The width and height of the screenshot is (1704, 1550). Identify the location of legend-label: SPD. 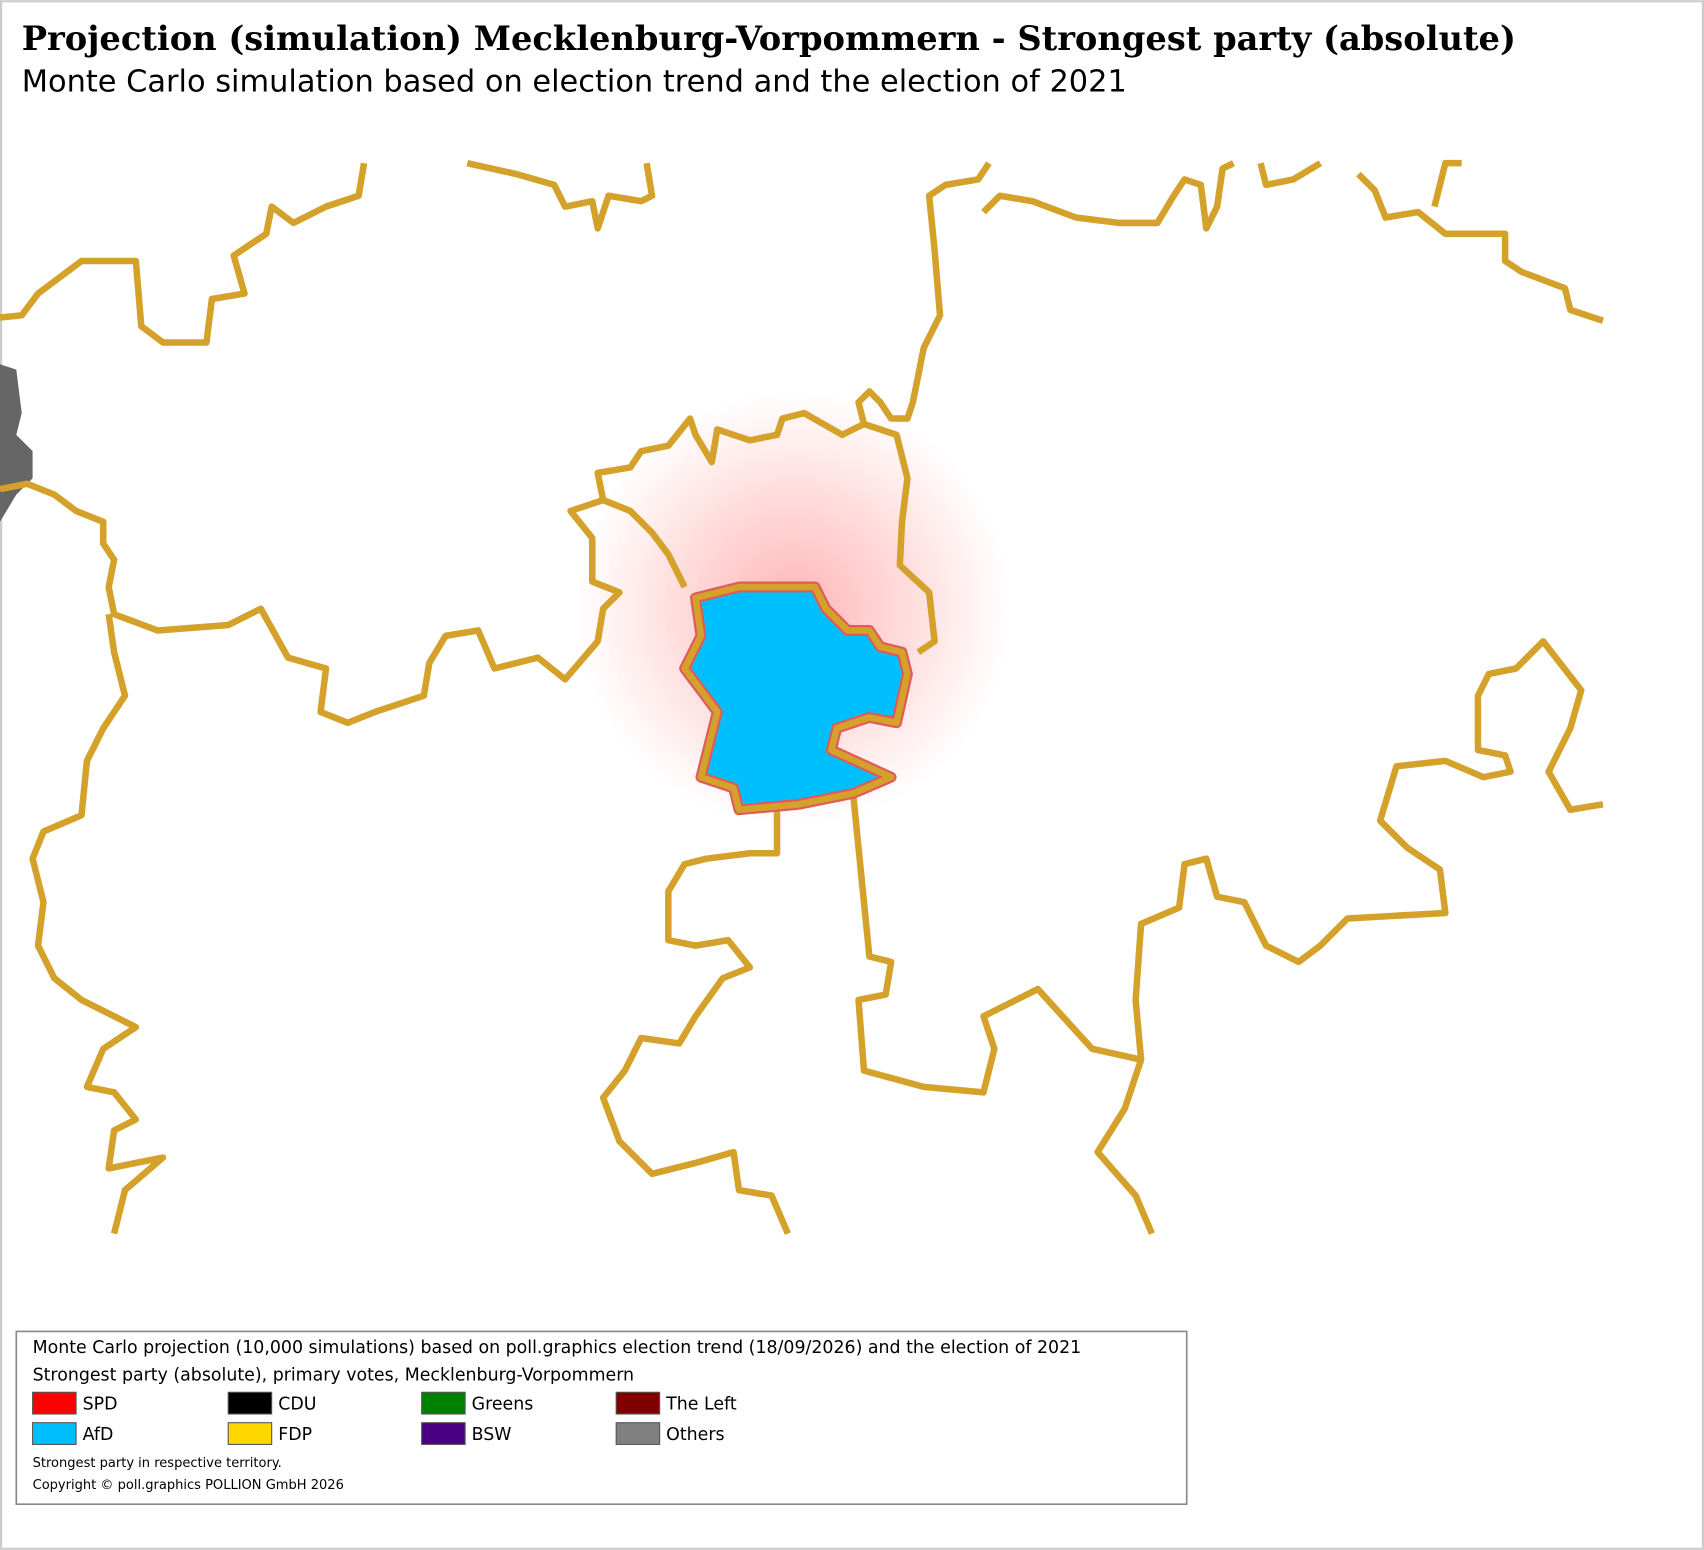
(100, 1405).